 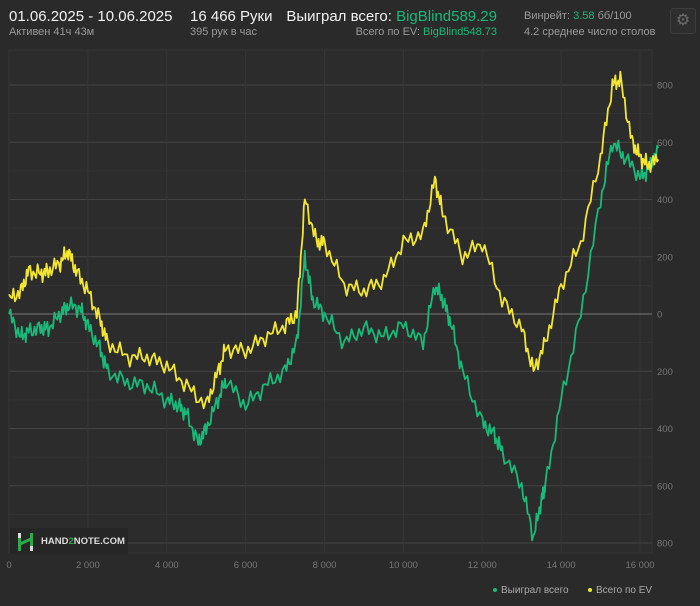 What do you see at coordinates (387, 32) in the screenshot?
I see `ev-label: Всего по EV:` at bounding box center [387, 32].